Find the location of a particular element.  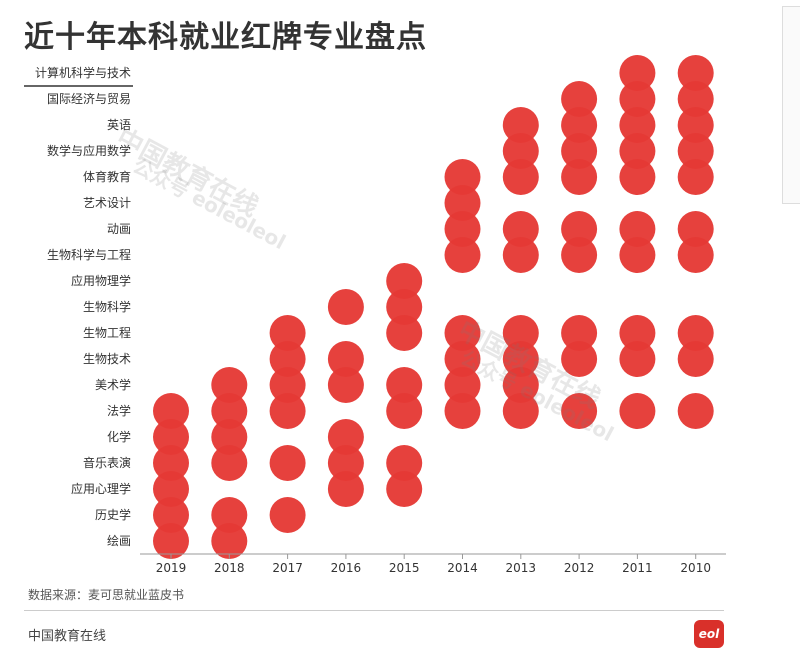

year-tick-label: 2018 is located at coordinates (229, 568).